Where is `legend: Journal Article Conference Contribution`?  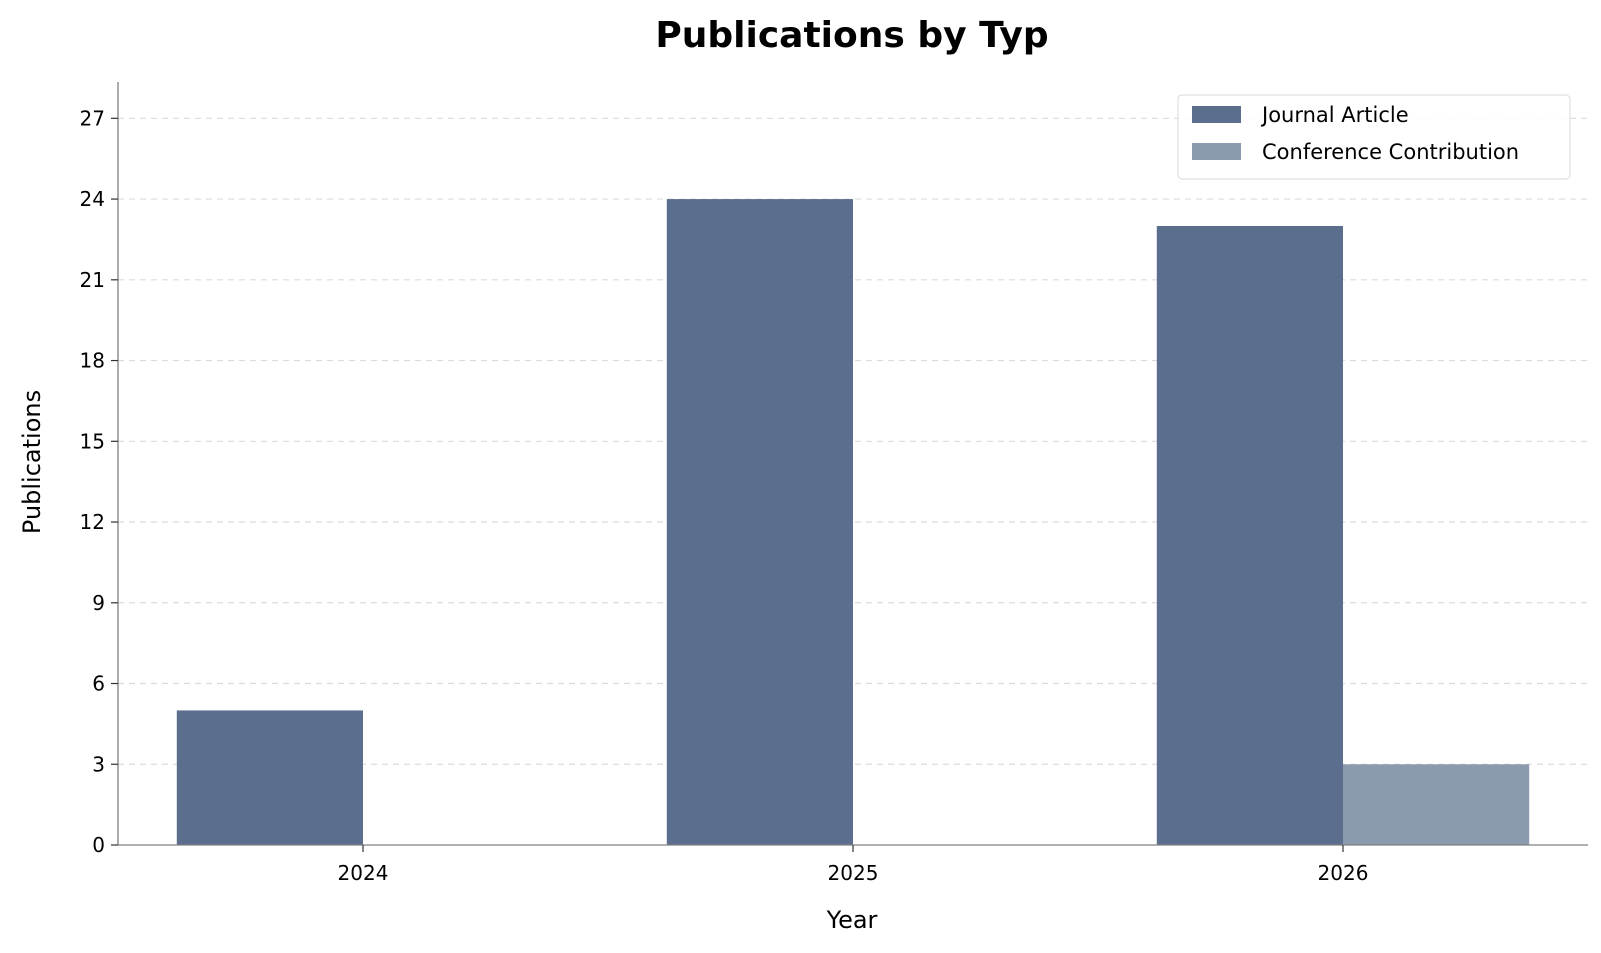
legend: Journal Article Conference Contribution is located at coordinates (1374, 137).